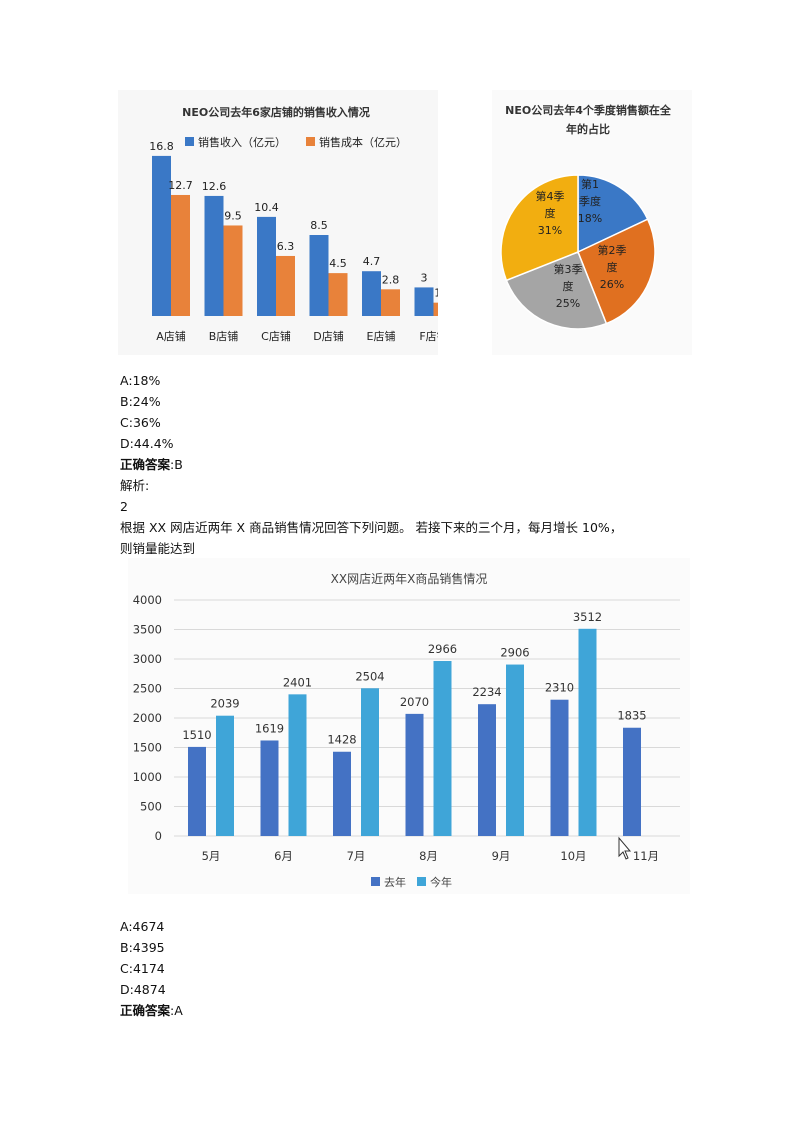 Image resolution: width=800 pixels, height=1132 pixels. Describe the element at coordinates (395, 882) in the screenshot. I see `legend-last-year-label: 去年` at that location.